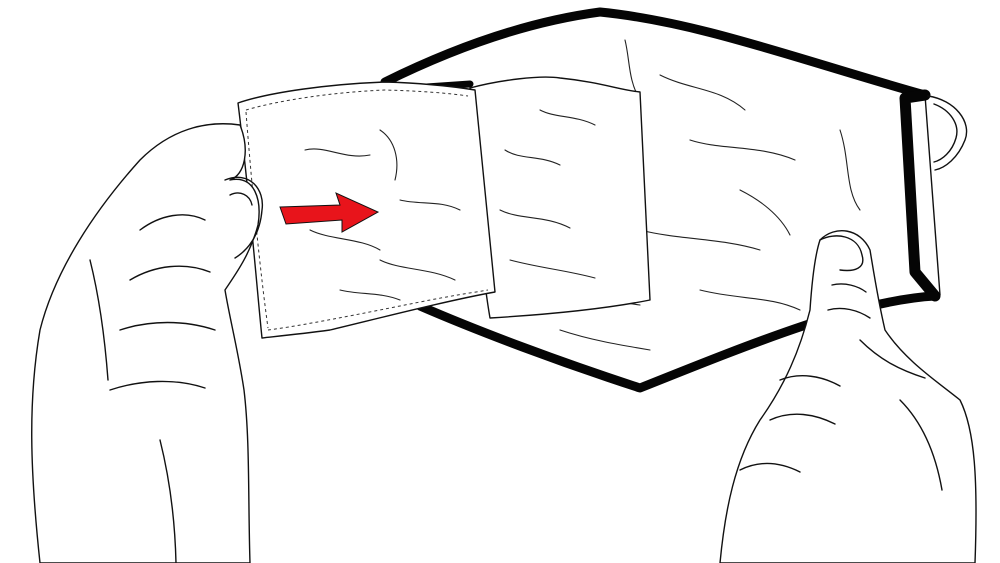 This screenshot has width=1000, height=563. What do you see at coordinates (329, 212) in the screenshot?
I see `arrow-right-icon` at bounding box center [329, 212].